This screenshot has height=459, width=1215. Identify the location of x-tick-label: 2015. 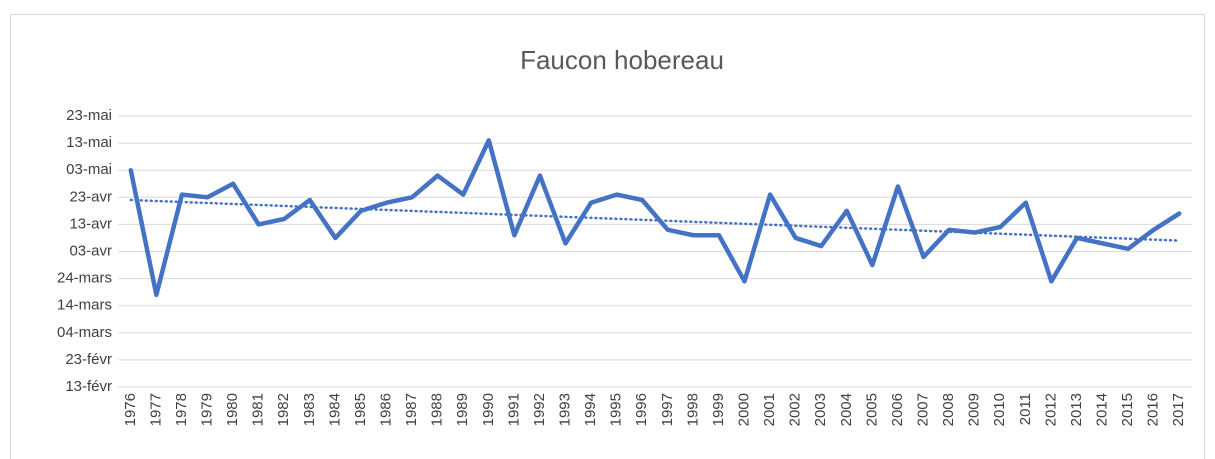
(1127, 409).